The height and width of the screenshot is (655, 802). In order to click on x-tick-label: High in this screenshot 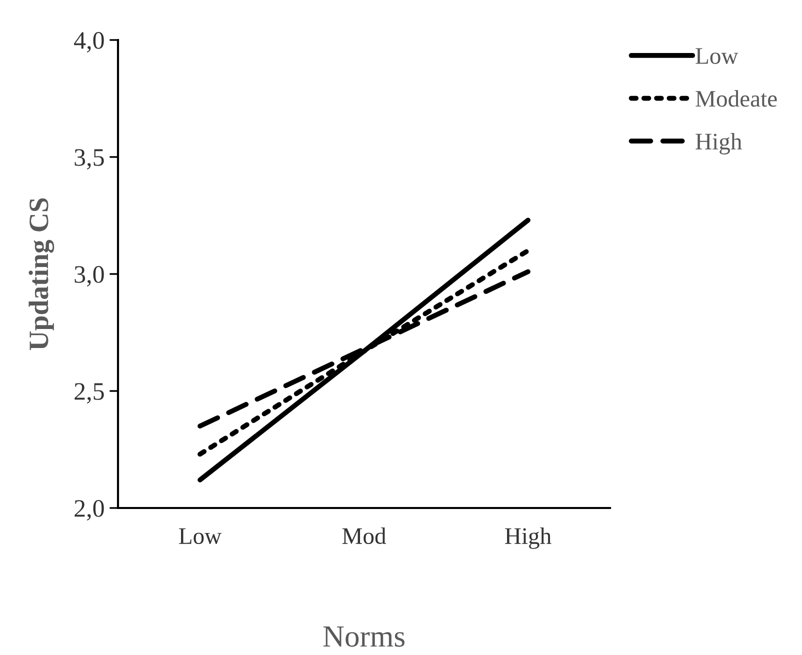, I will do `click(528, 538)`.